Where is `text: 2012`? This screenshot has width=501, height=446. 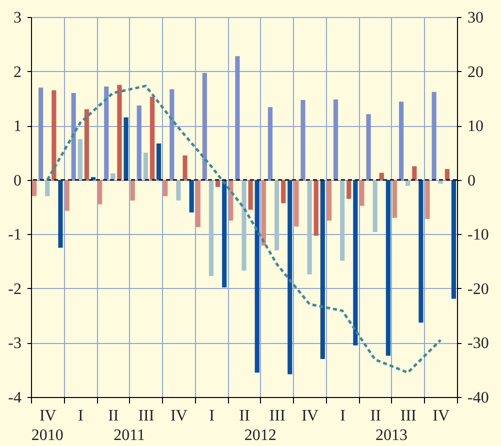
text: 2012 is located at coordinates (260, 435).